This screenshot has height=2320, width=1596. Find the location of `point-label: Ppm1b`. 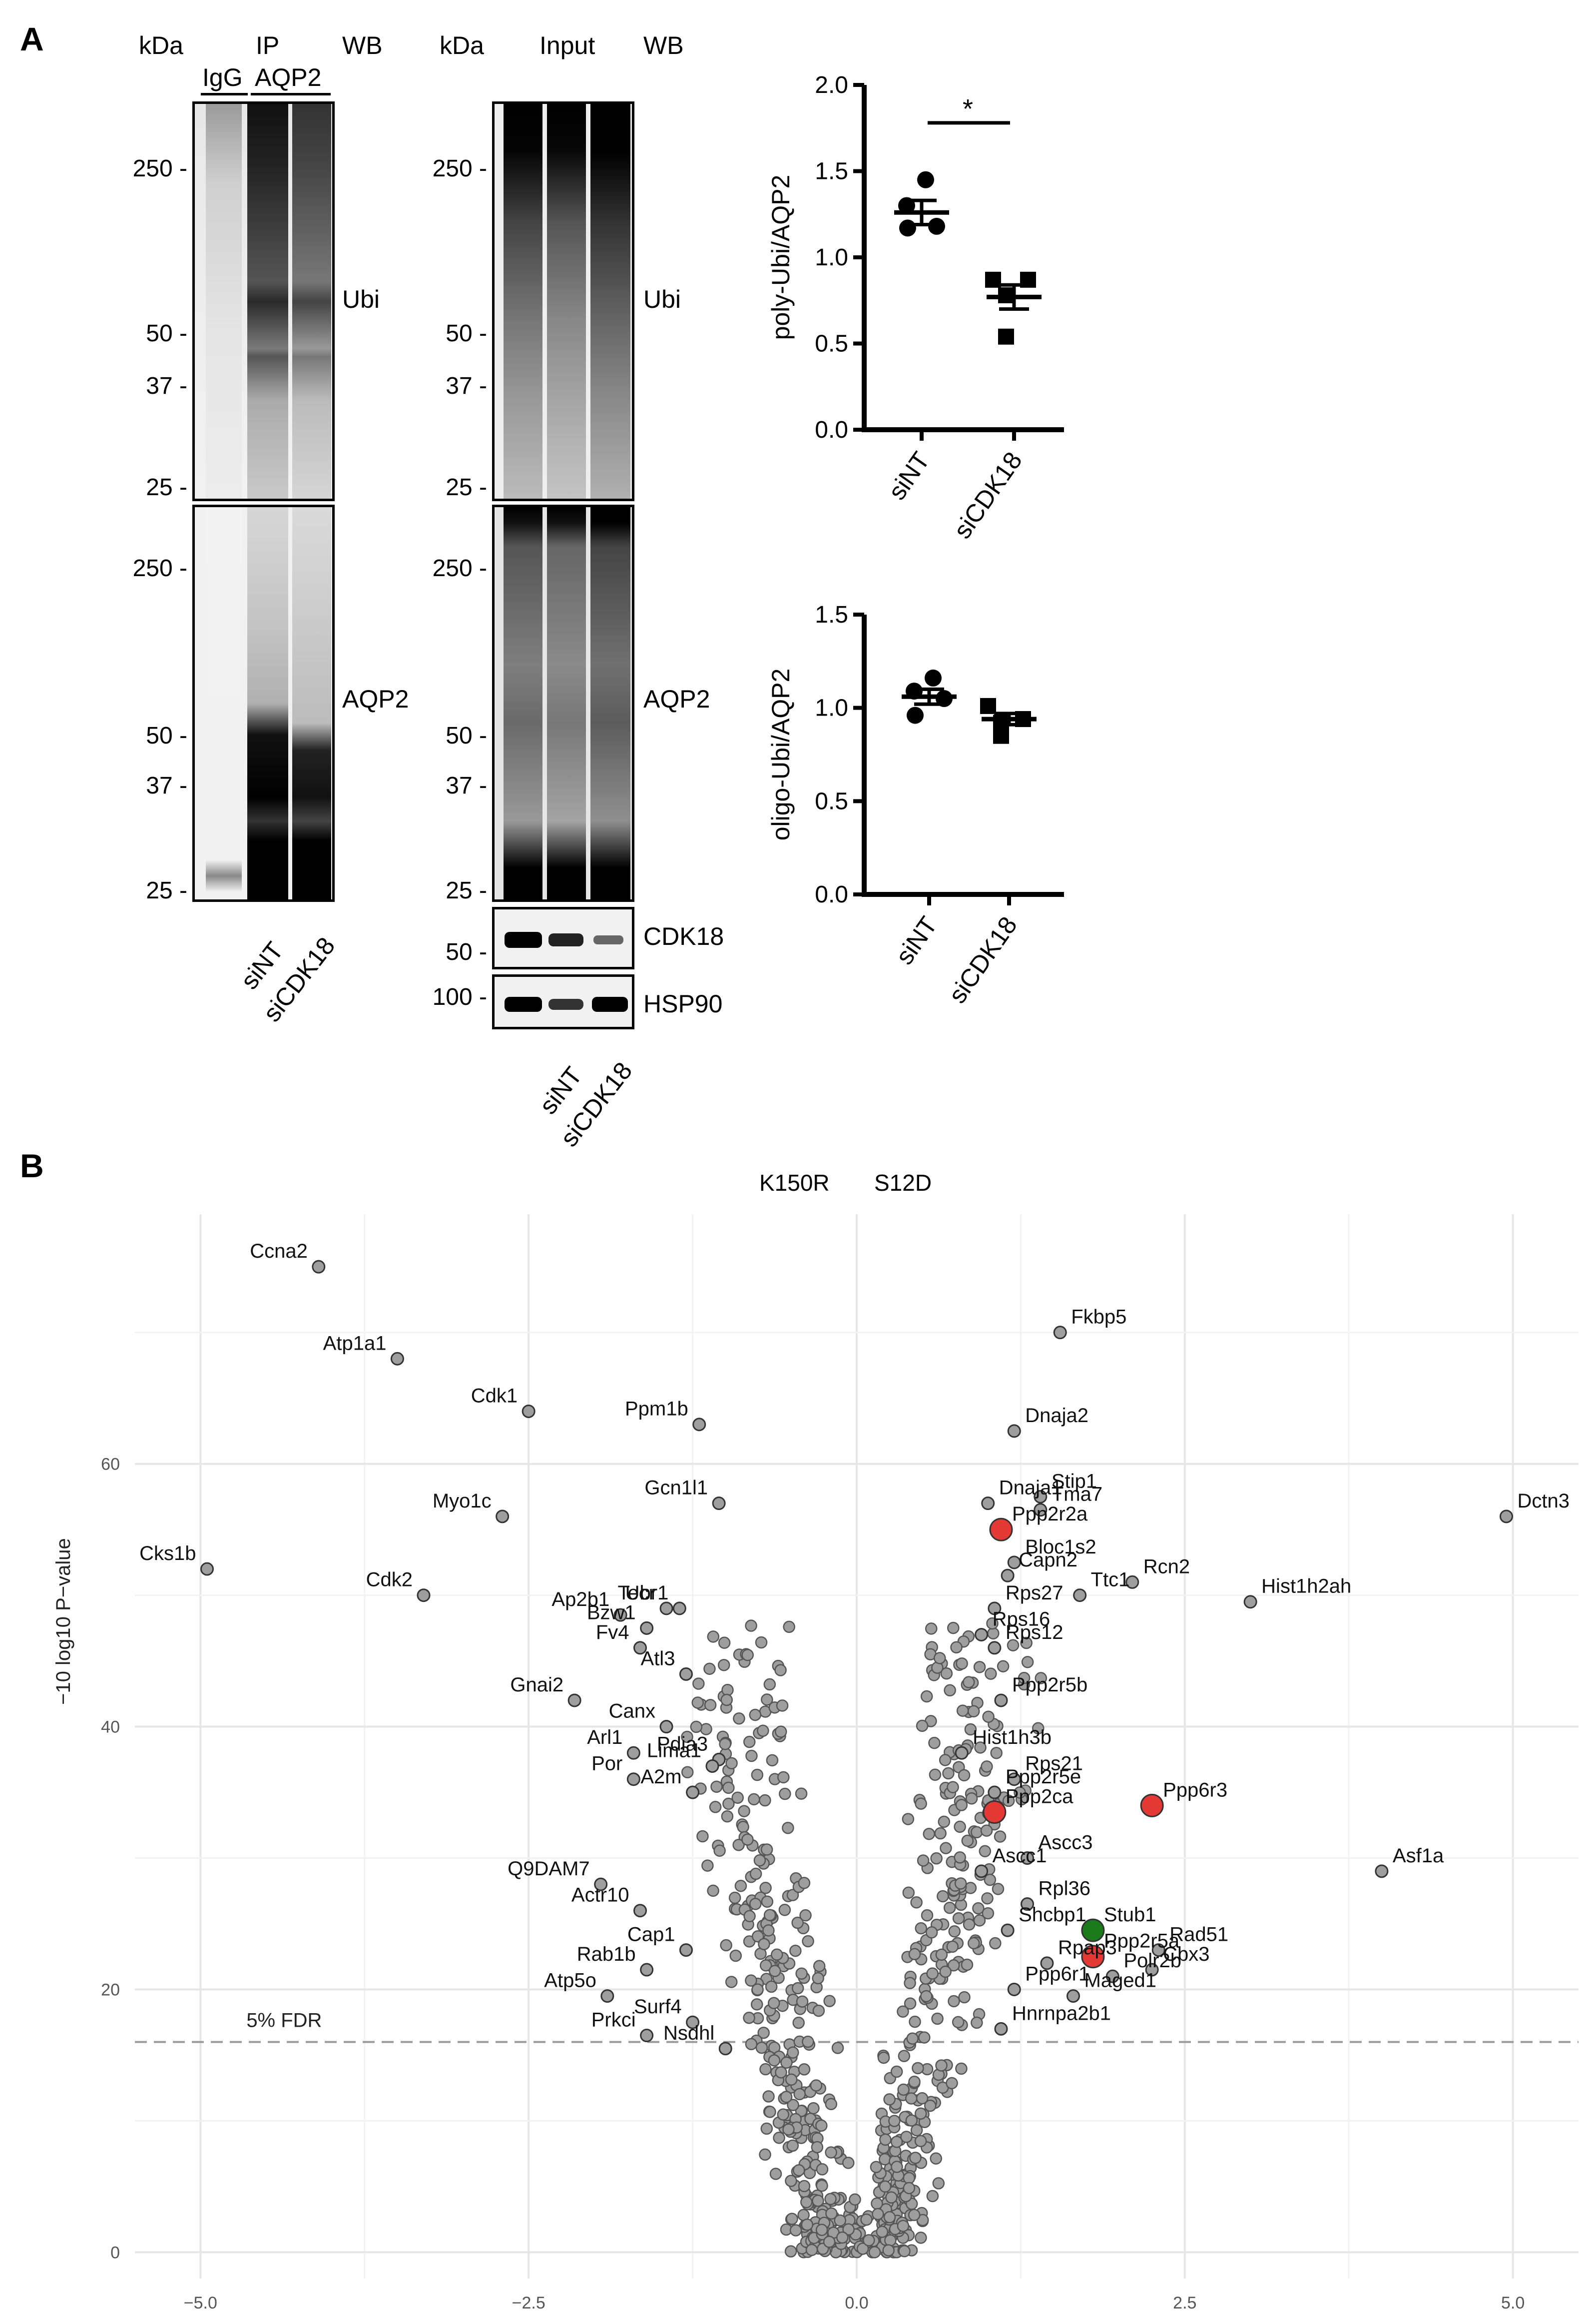

point-label: Ppm1b is located at coordinates (656, 1409).